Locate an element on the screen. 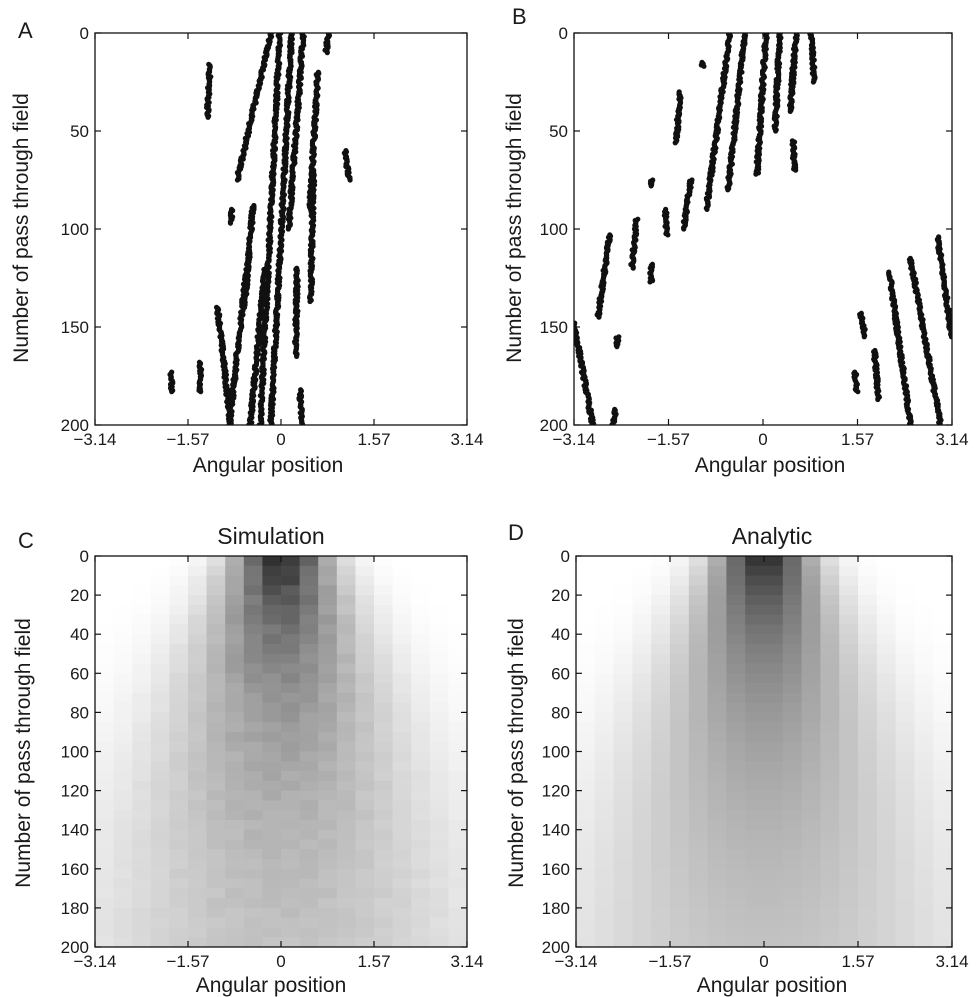 This screenshot has width=977, height=997. x-tick-label: −3.14 is located at coordinates (94, 439).